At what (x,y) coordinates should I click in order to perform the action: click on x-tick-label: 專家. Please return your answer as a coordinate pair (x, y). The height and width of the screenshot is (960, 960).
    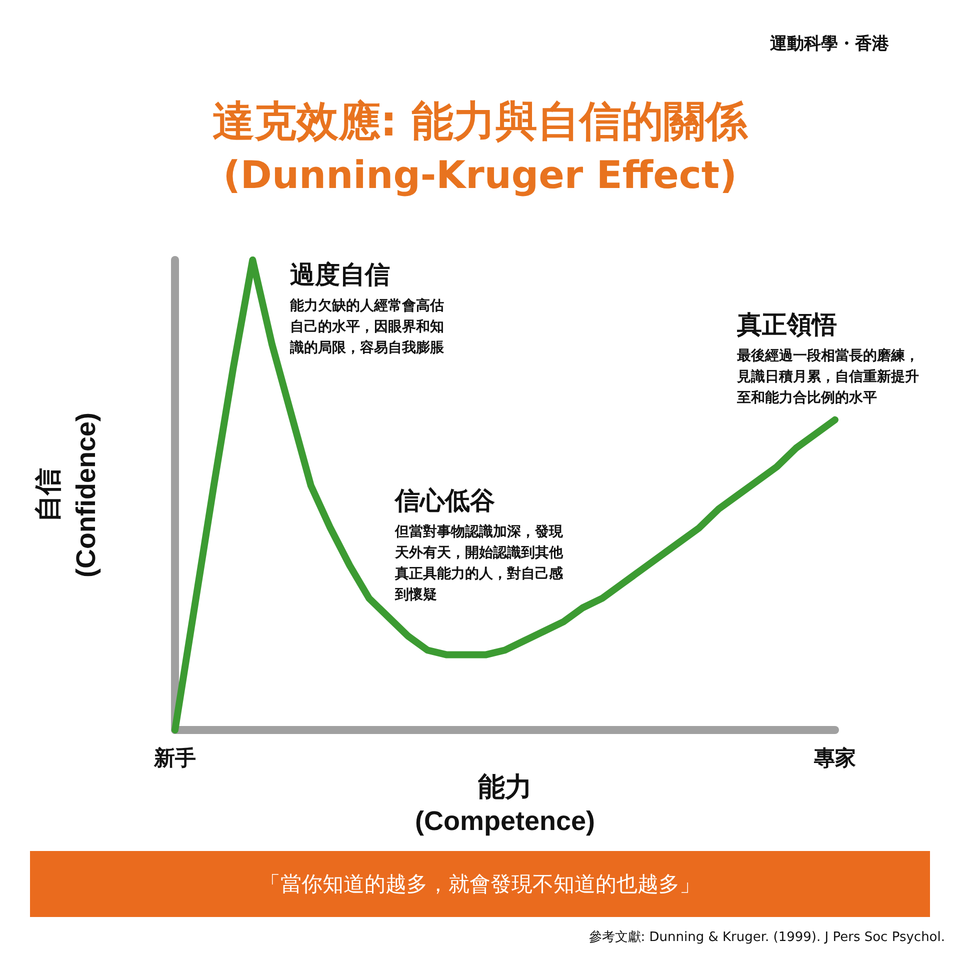
    Looking at the image, I should click on (834, 758).